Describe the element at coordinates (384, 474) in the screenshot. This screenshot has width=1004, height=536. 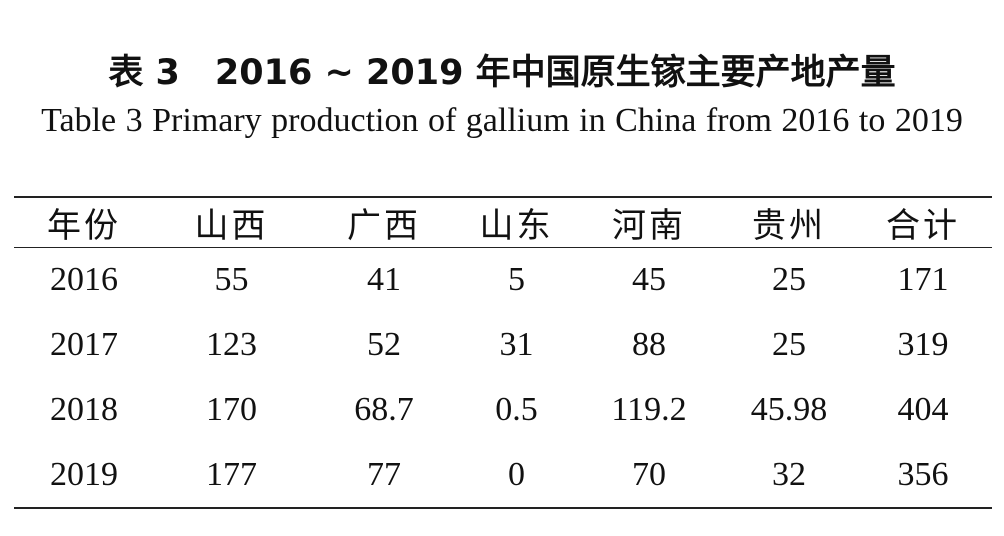
I see `value-cell: 77` at that location.